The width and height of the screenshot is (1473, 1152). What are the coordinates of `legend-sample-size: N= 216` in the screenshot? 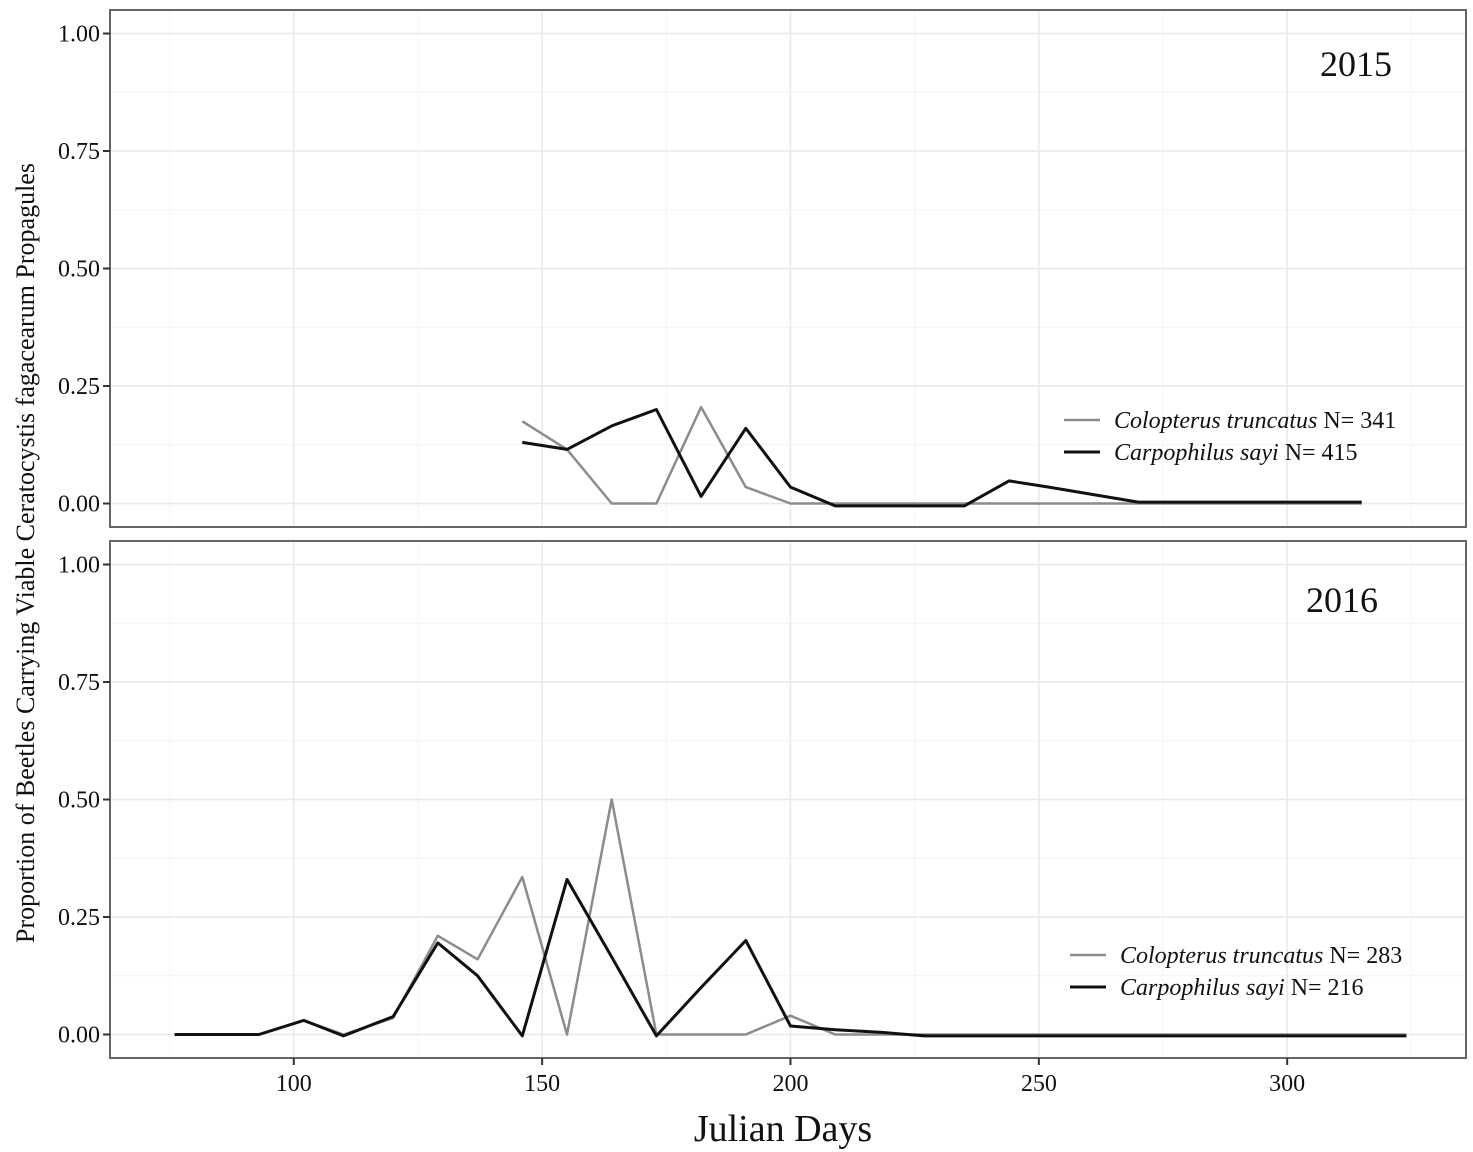 It's located at (1324, 988).